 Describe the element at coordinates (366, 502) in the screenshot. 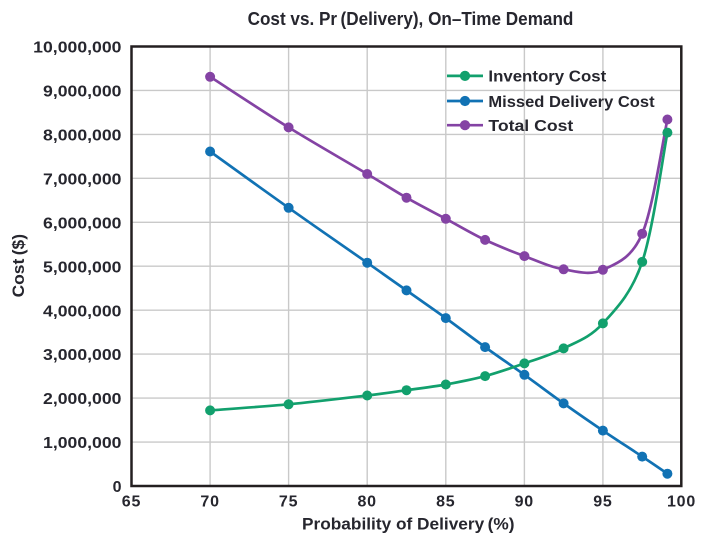

I see `svg-text: 80` at that location.